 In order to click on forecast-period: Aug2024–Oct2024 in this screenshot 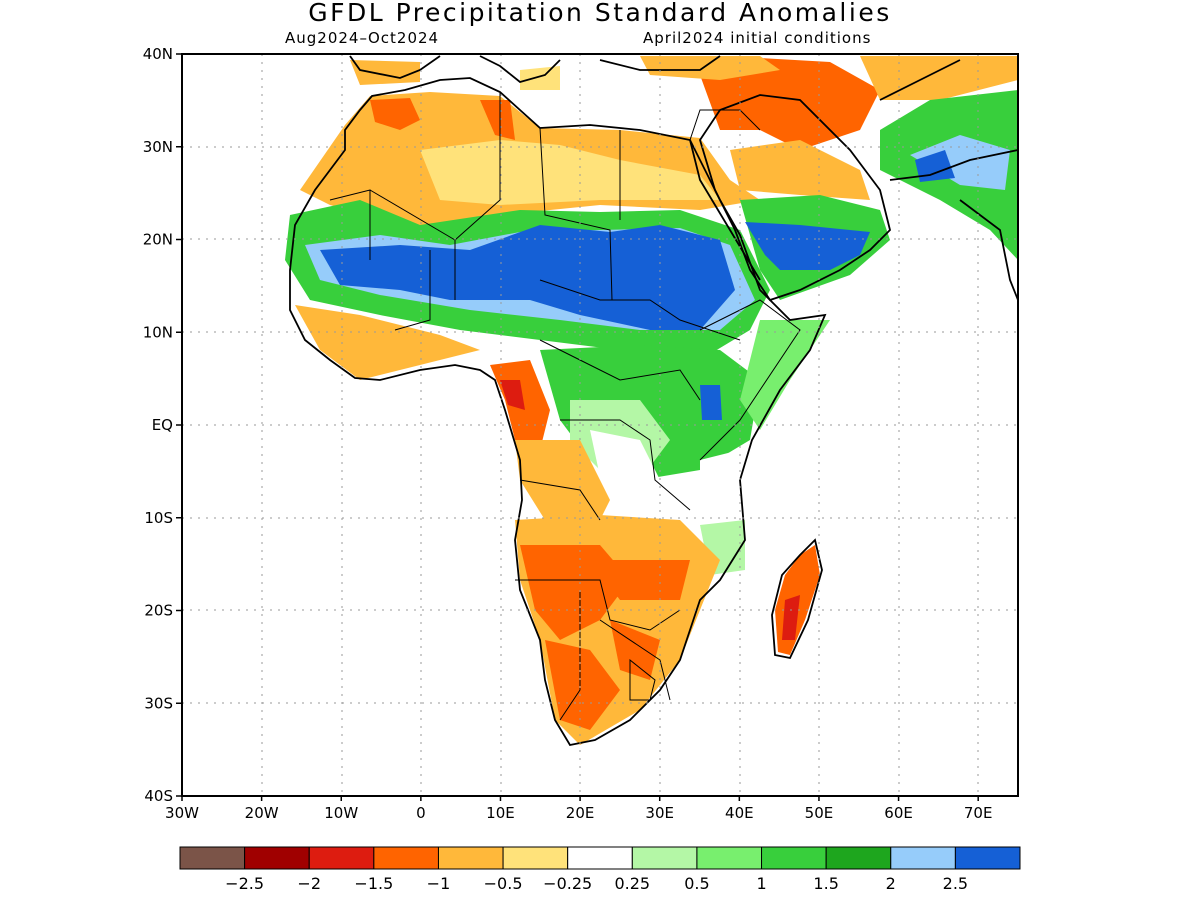, I will do `click(362, 38)`.